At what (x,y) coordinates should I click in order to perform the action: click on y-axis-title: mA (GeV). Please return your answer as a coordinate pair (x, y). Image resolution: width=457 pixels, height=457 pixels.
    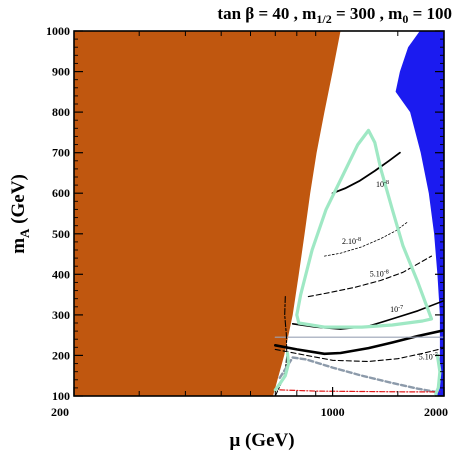
    Looking at the image, I should click on (20, 214).